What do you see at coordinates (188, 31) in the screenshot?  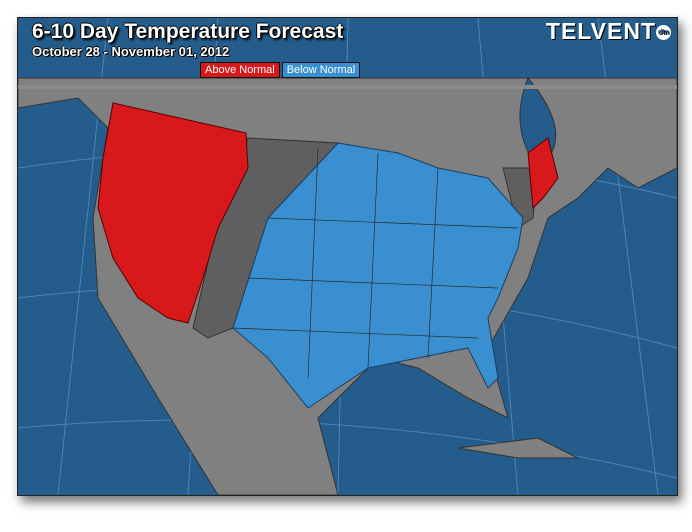 I see `page-title: 6-10 Day Temperature Forecast` at bounding box center [188, 31].